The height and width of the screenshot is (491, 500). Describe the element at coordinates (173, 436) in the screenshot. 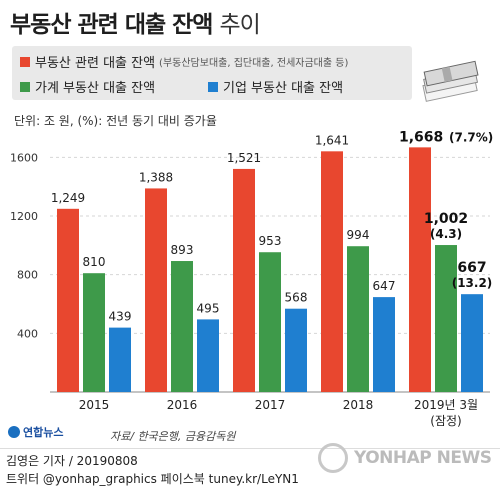

I see `source-note: 자료/ 한국은행, 금융감독원` at that location.